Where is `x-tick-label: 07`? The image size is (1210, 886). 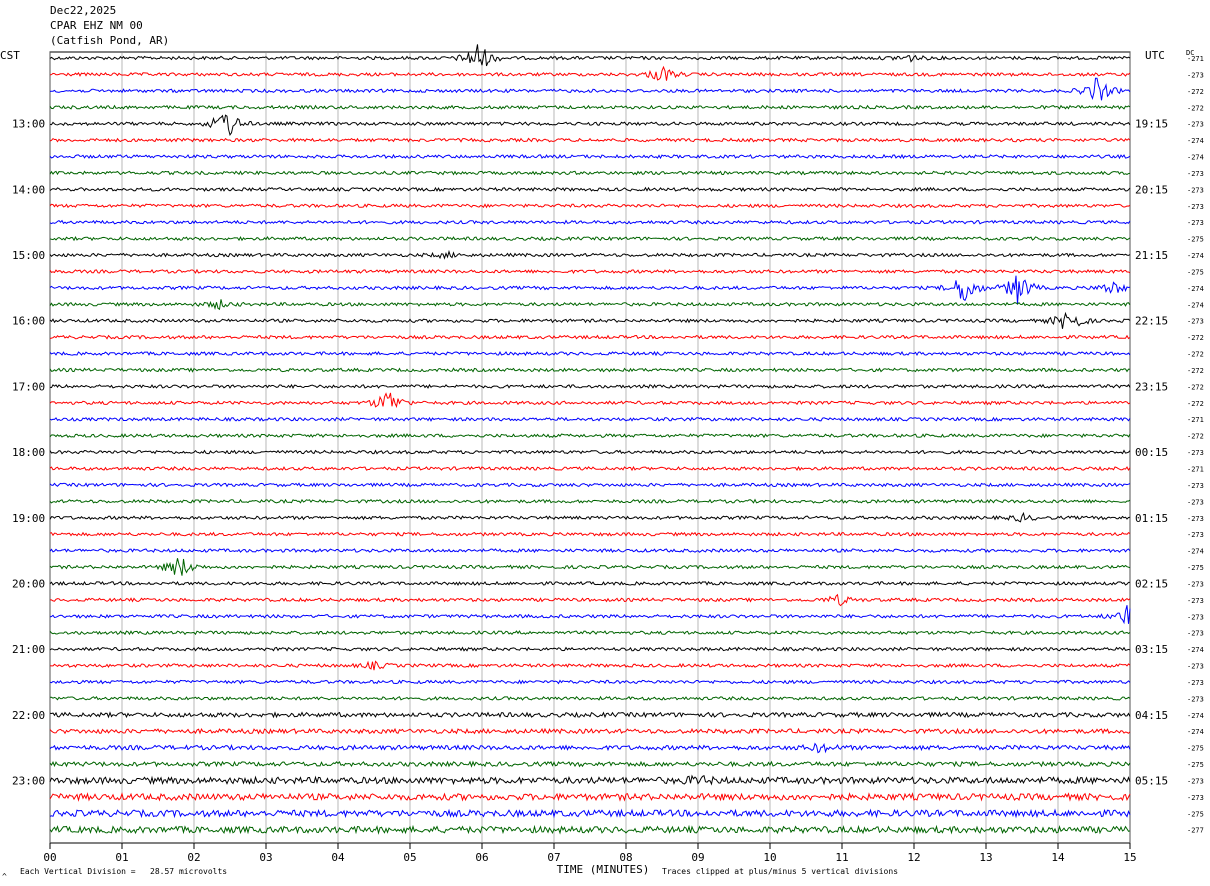 x-tick-label: 07 is located at coordinates (553, 857).